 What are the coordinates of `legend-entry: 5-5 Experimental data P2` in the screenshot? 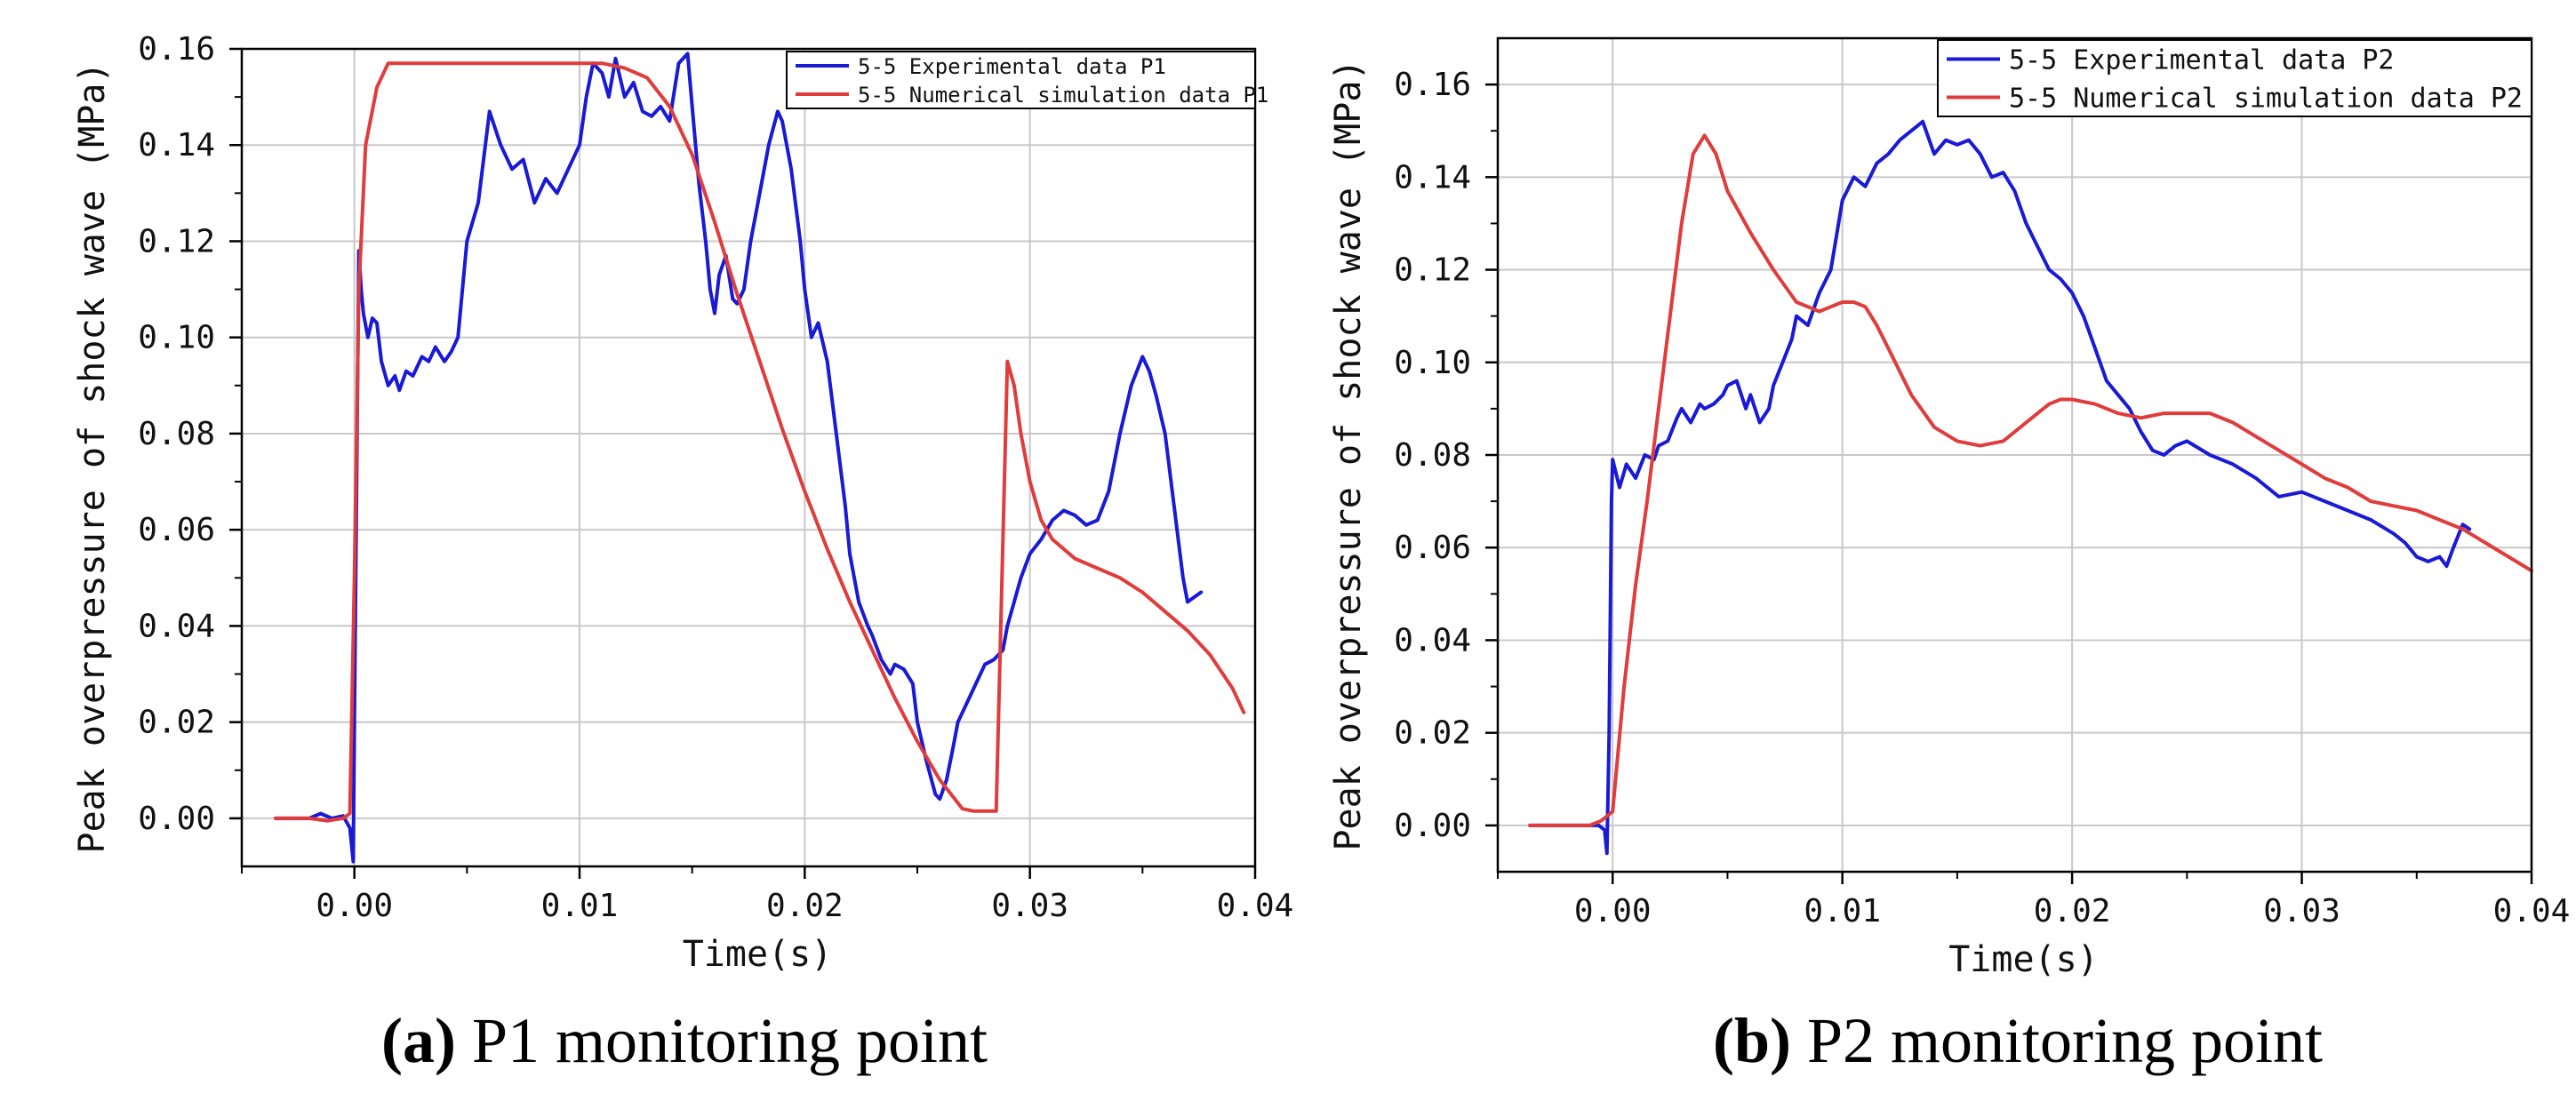 It's located at (2201, 60).